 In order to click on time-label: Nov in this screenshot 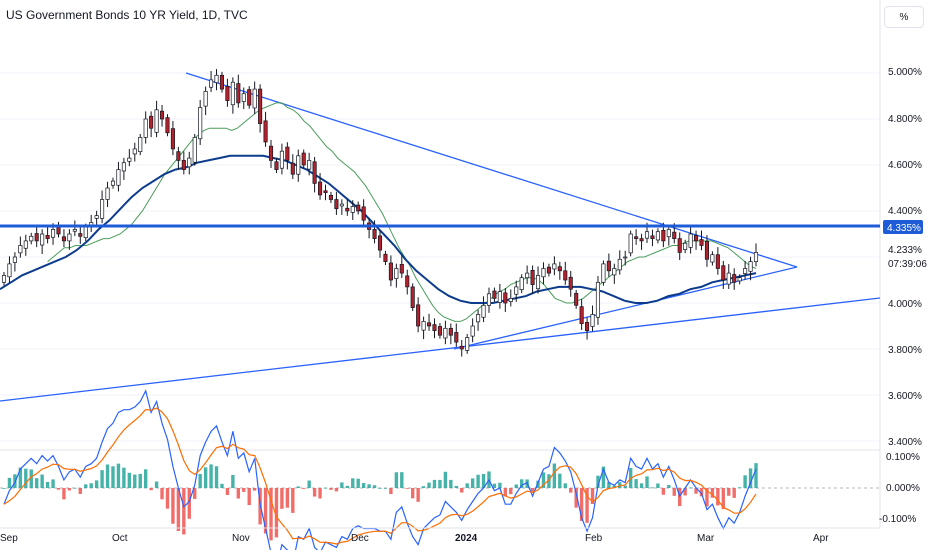, I will do `click(241, 538)`.